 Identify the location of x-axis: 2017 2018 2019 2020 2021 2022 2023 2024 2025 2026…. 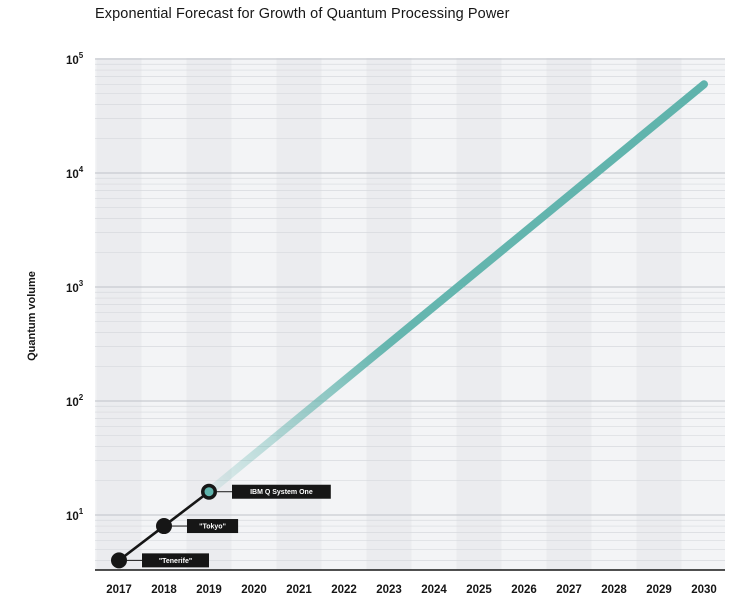
(410, 582).